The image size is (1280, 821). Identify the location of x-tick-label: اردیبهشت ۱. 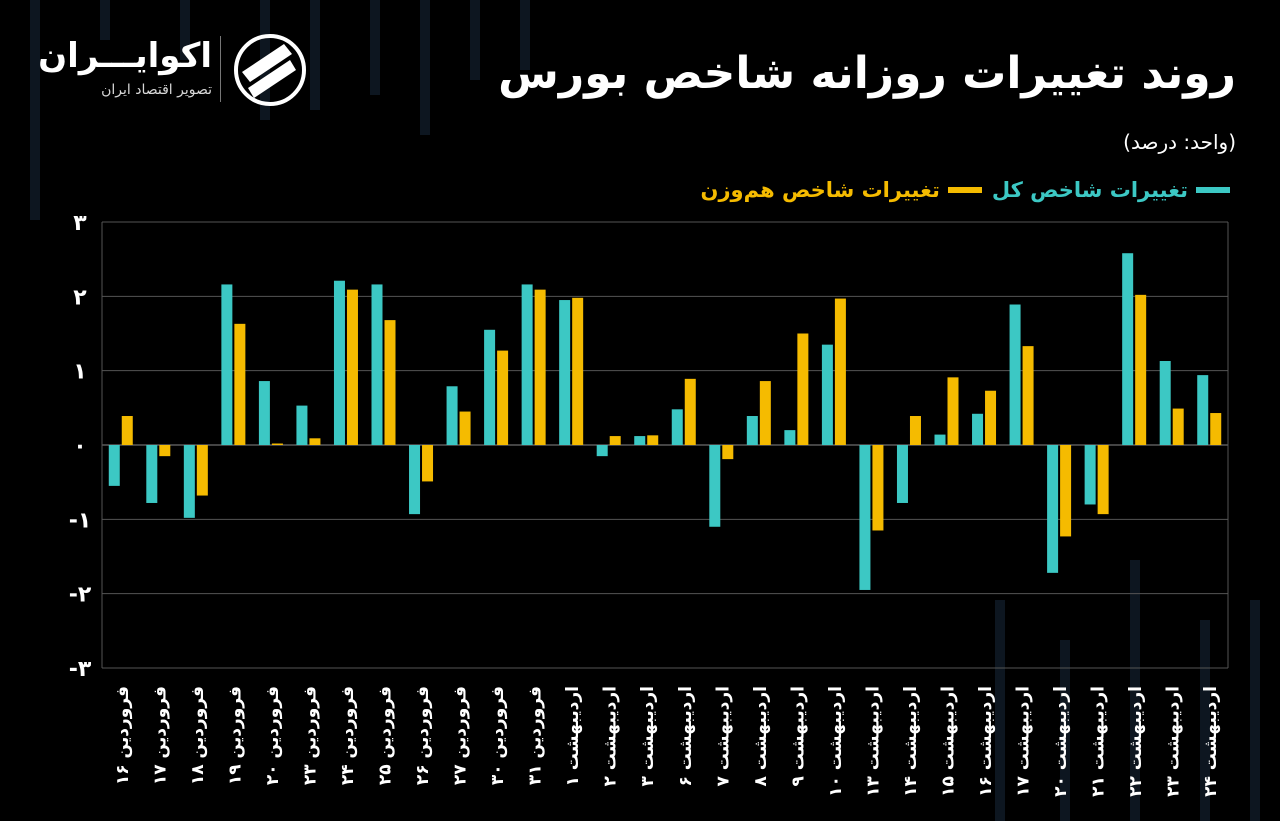
(573, 736).